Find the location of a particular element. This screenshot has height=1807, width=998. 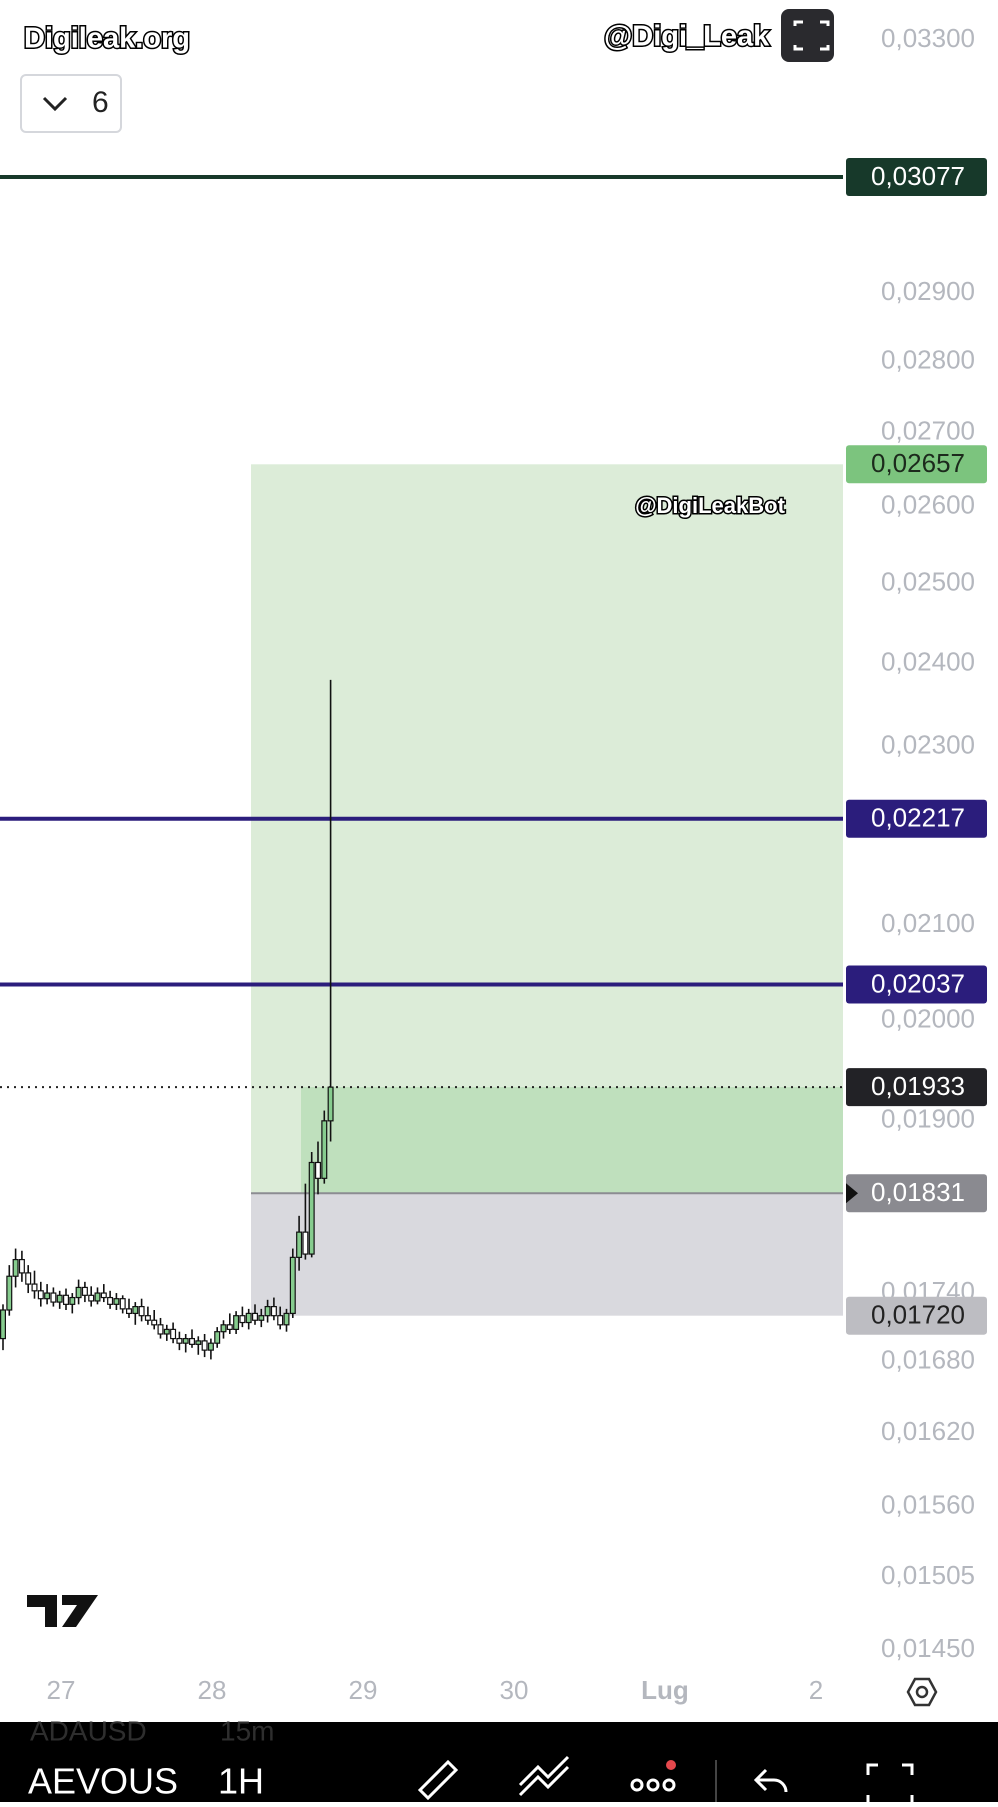

indicator-count: 6 is located at coordinates (100, 102).